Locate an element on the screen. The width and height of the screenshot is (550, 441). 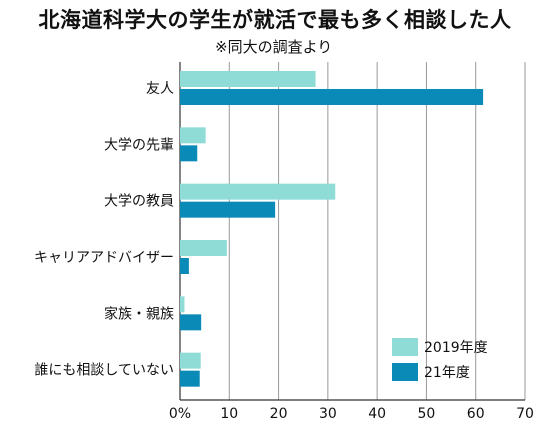
legend-label: 21年度 is located at coordinates (447, 373).